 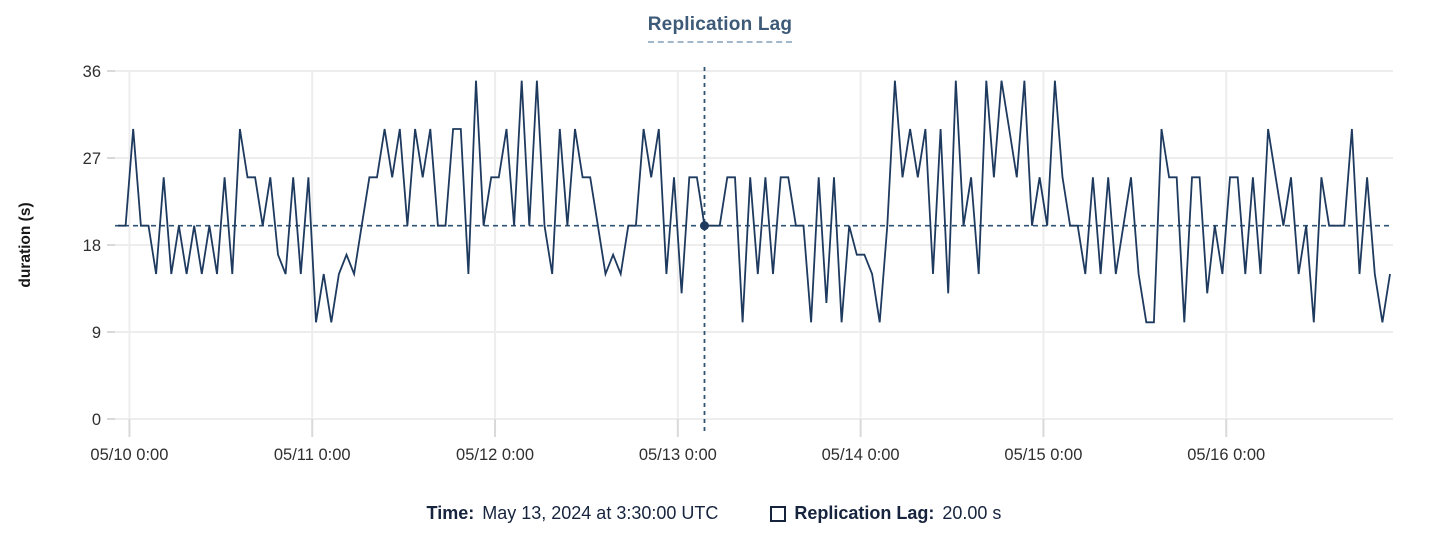 What do you see at coordinates (129, 455) in the screenshot?
I see `x-tick-label: 05/10 0:00` at bounding box center [129, 455].